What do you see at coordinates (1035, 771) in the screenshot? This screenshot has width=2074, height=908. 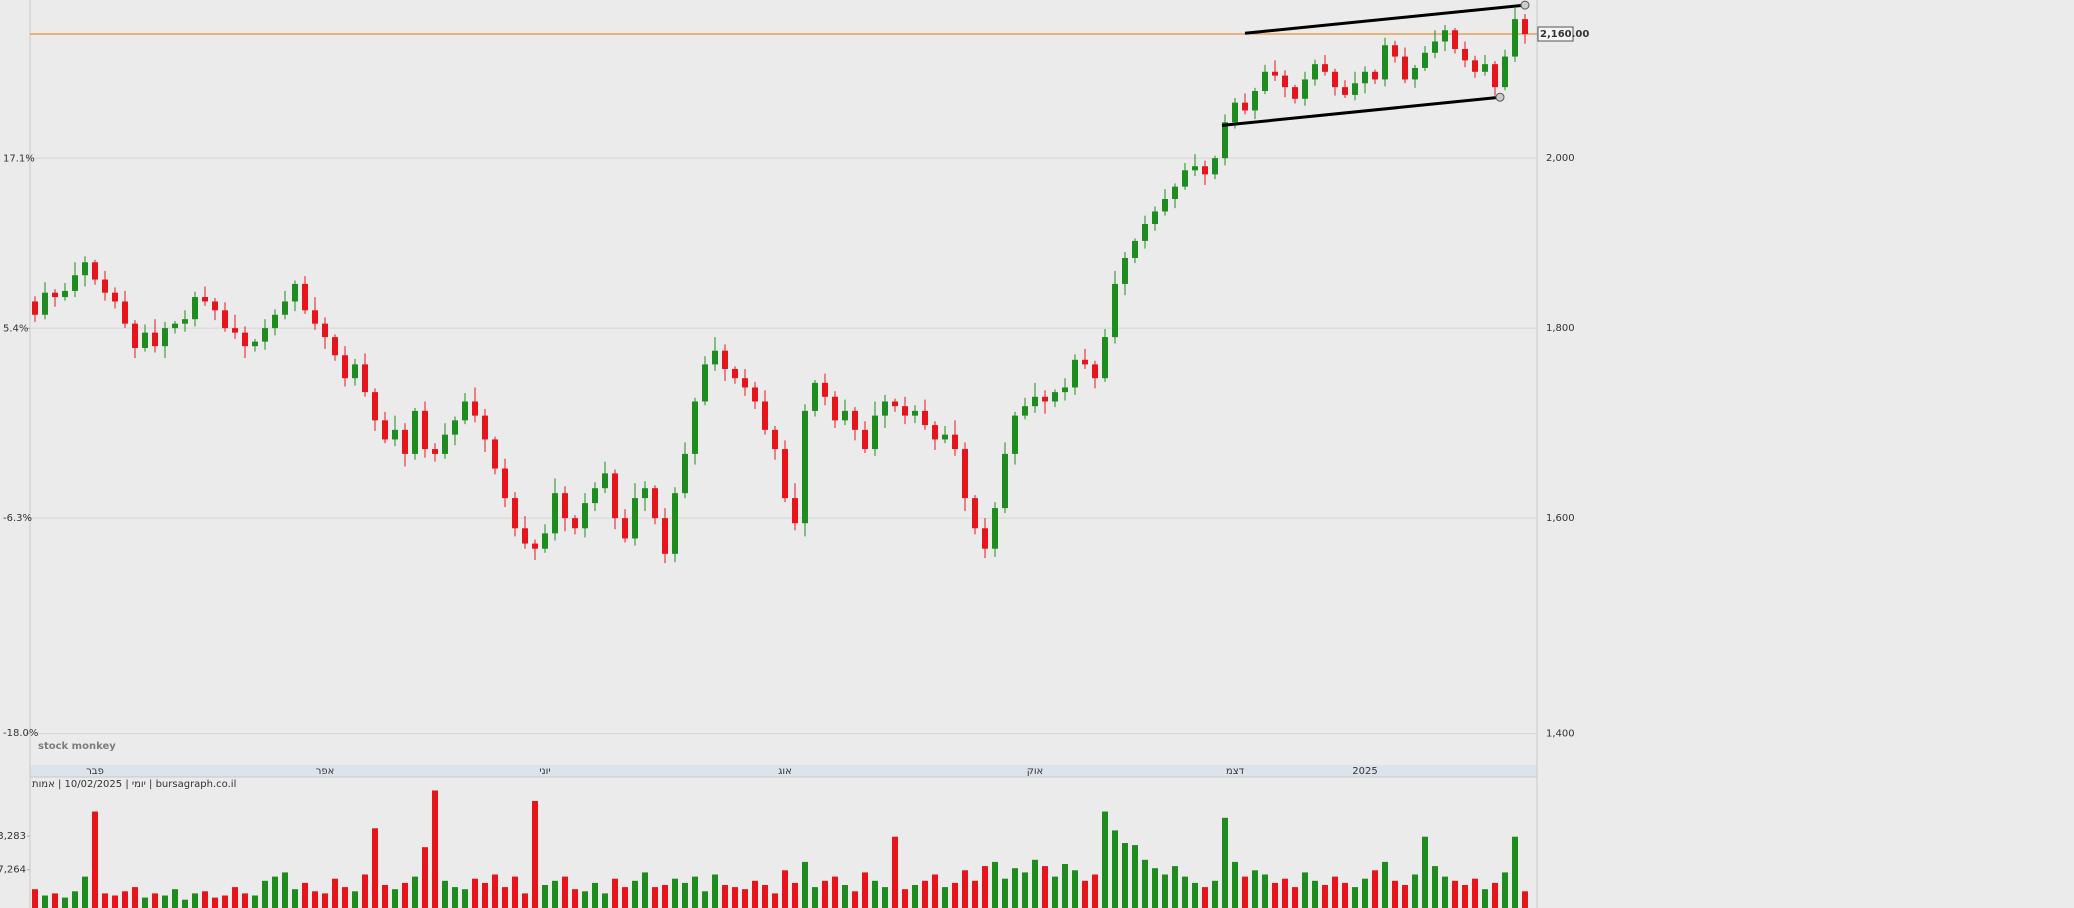 I see `x-tick-label: אוק` at bounding box center [1035, 771].